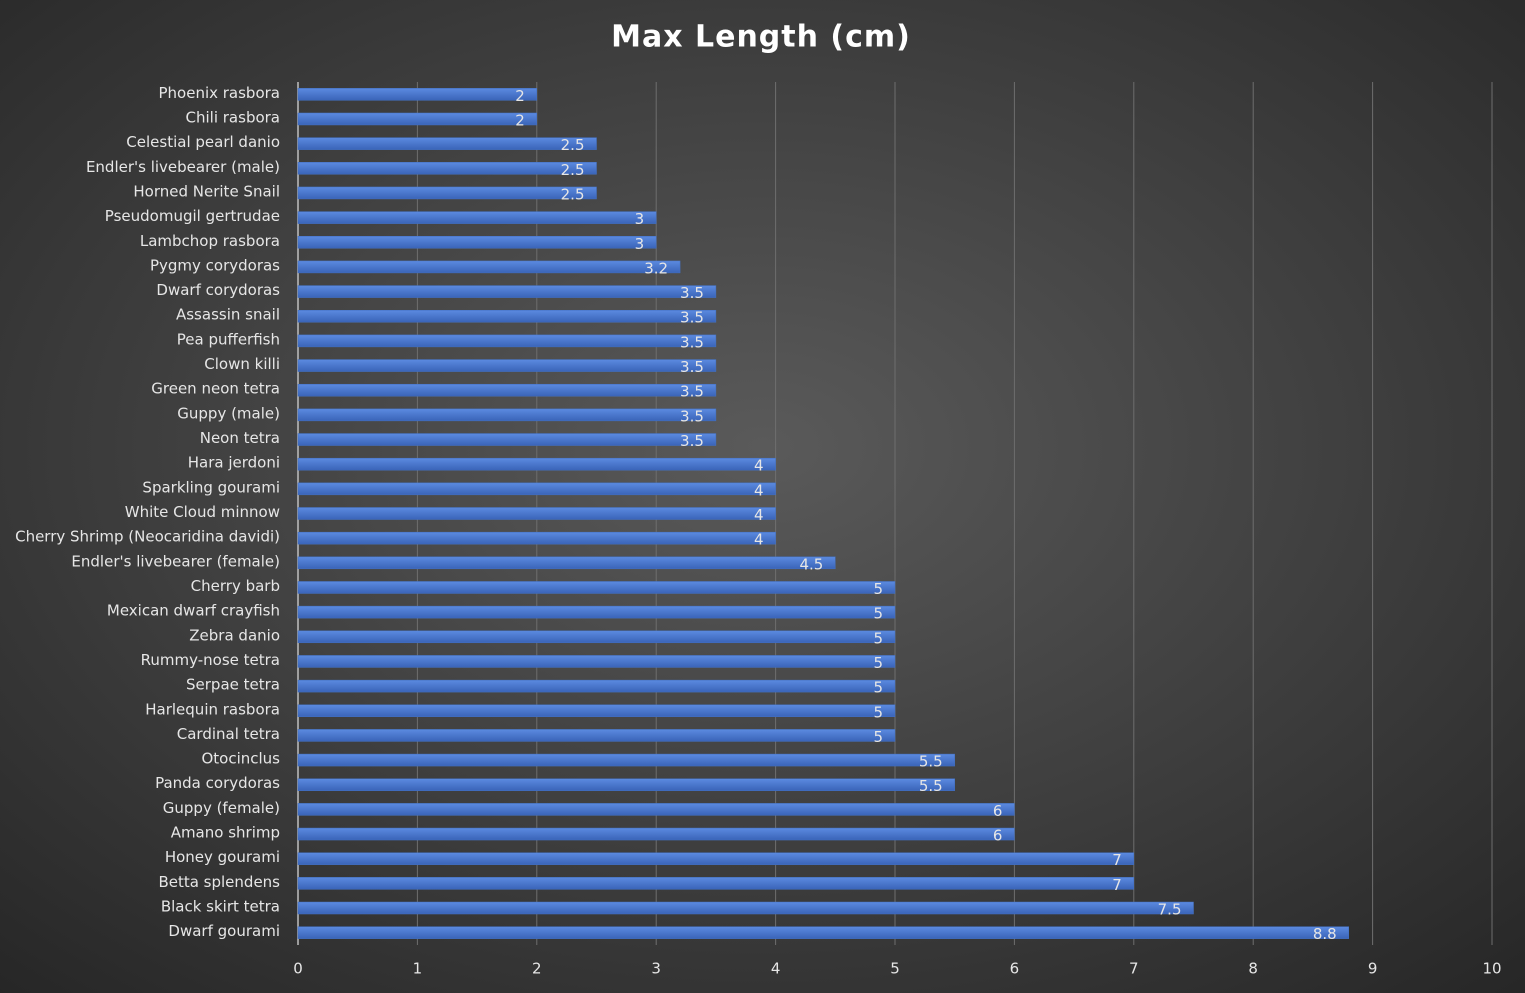  I want to click on y-tick-label: Harlequin rasbora, so click(212, 709).